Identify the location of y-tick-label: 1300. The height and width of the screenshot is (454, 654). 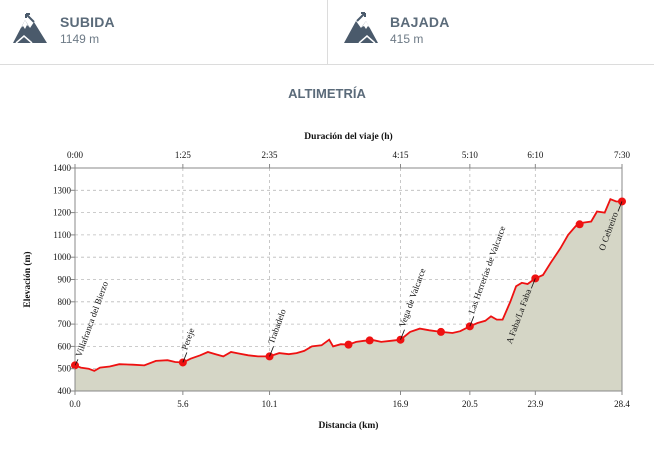
(62, 190).